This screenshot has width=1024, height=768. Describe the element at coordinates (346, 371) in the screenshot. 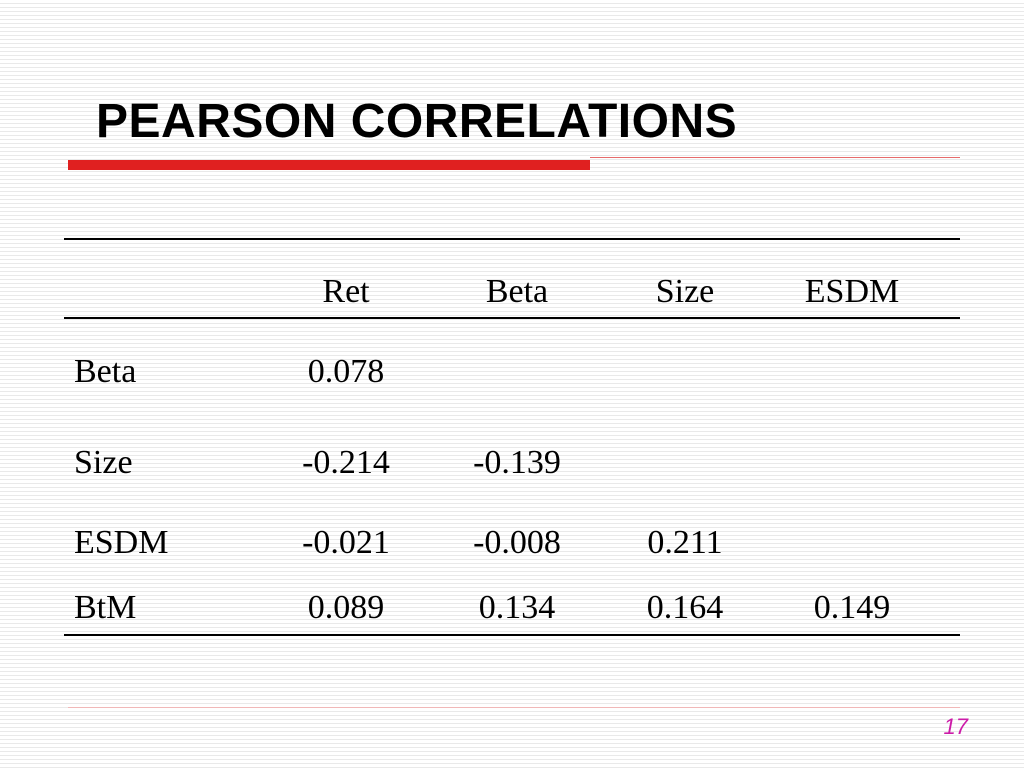

I see `cell-beta-ret: 0.078` at that location.